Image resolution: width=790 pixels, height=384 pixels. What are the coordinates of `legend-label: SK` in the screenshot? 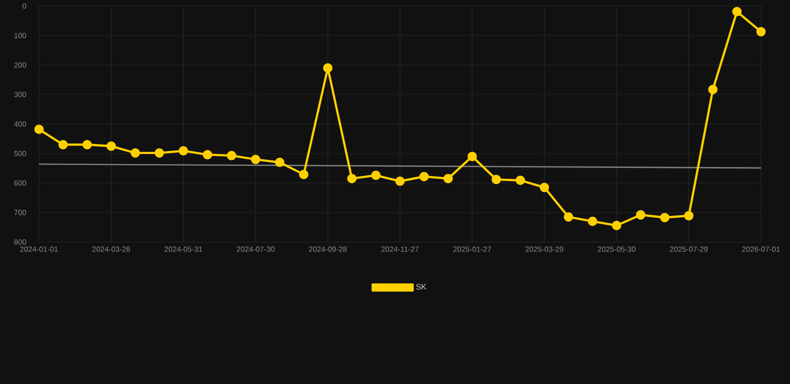 It's located at (421, 287).